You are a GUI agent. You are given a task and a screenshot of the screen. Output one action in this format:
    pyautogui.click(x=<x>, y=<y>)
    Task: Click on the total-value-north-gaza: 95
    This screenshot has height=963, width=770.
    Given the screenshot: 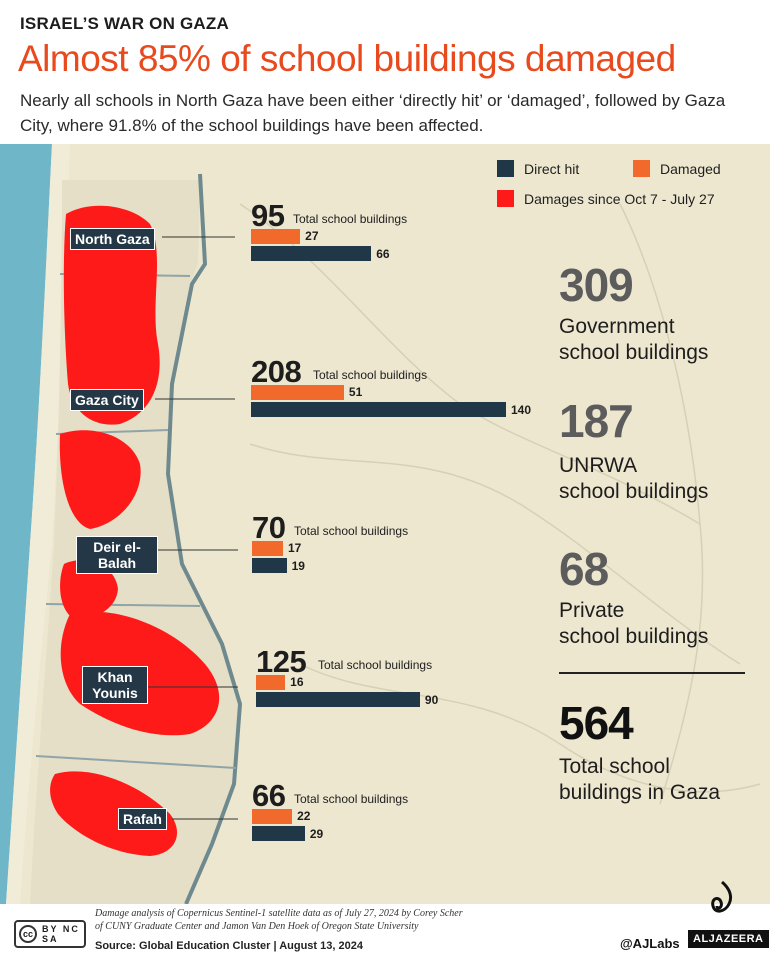 What is the action you would take?
    pyautogui.click(x=268, y=215)
    